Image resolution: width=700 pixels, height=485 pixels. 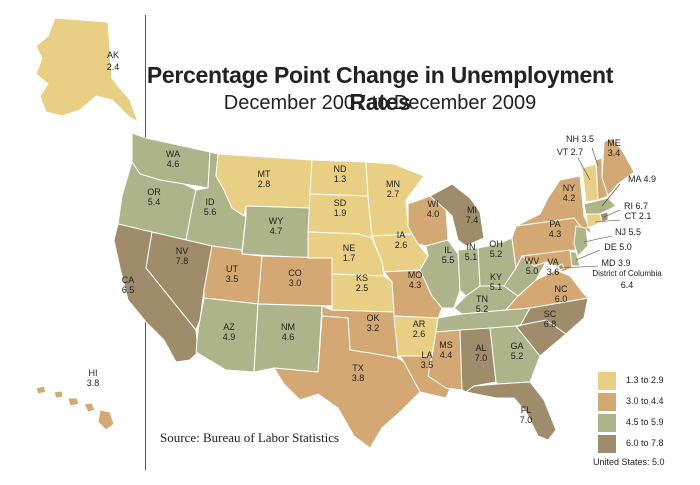 What do you see at coordinates (550, 324) in the screenshot?
I see `state-value-sc: 6.8` at bounding box center [550, 324].